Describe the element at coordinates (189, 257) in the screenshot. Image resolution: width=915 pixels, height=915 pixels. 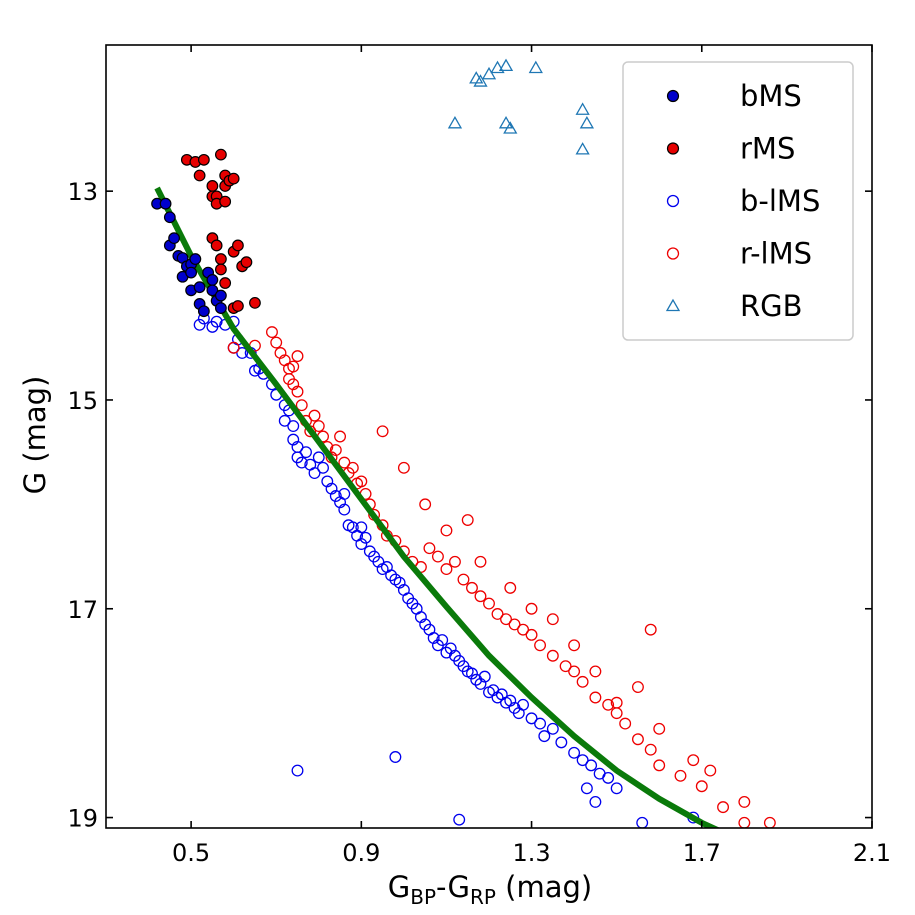
I see `series-bMS` at that location.